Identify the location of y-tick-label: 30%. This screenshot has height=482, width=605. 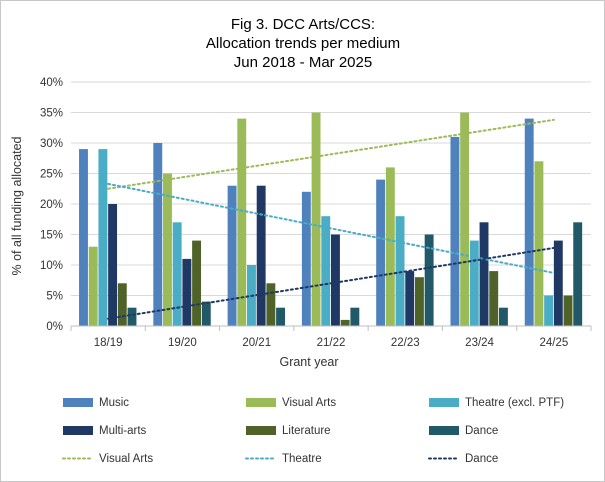
(51, 144).